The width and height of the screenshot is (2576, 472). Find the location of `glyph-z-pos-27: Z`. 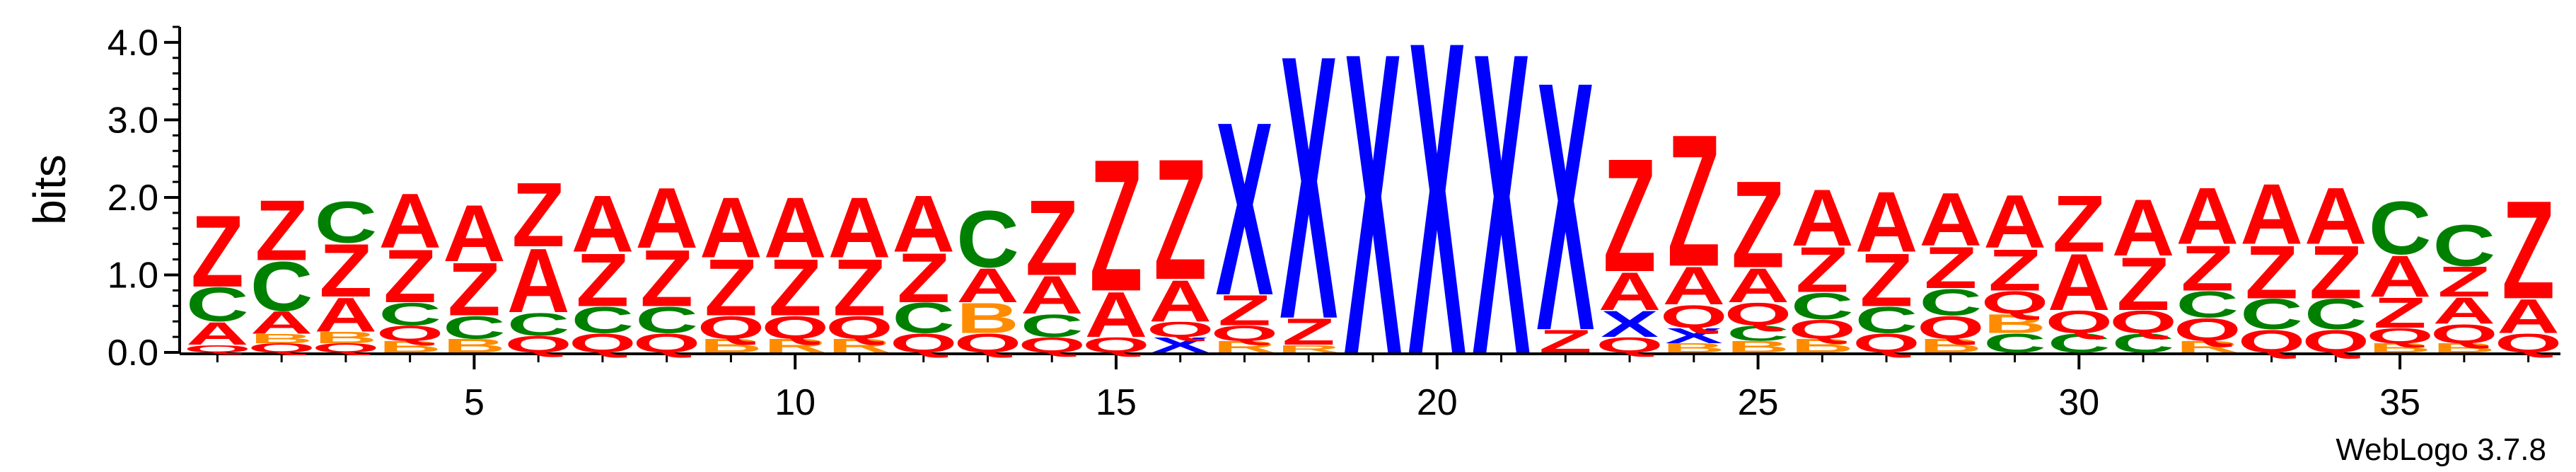

glyph-z-pos-27: Z is located at coordinates (1886, 280).